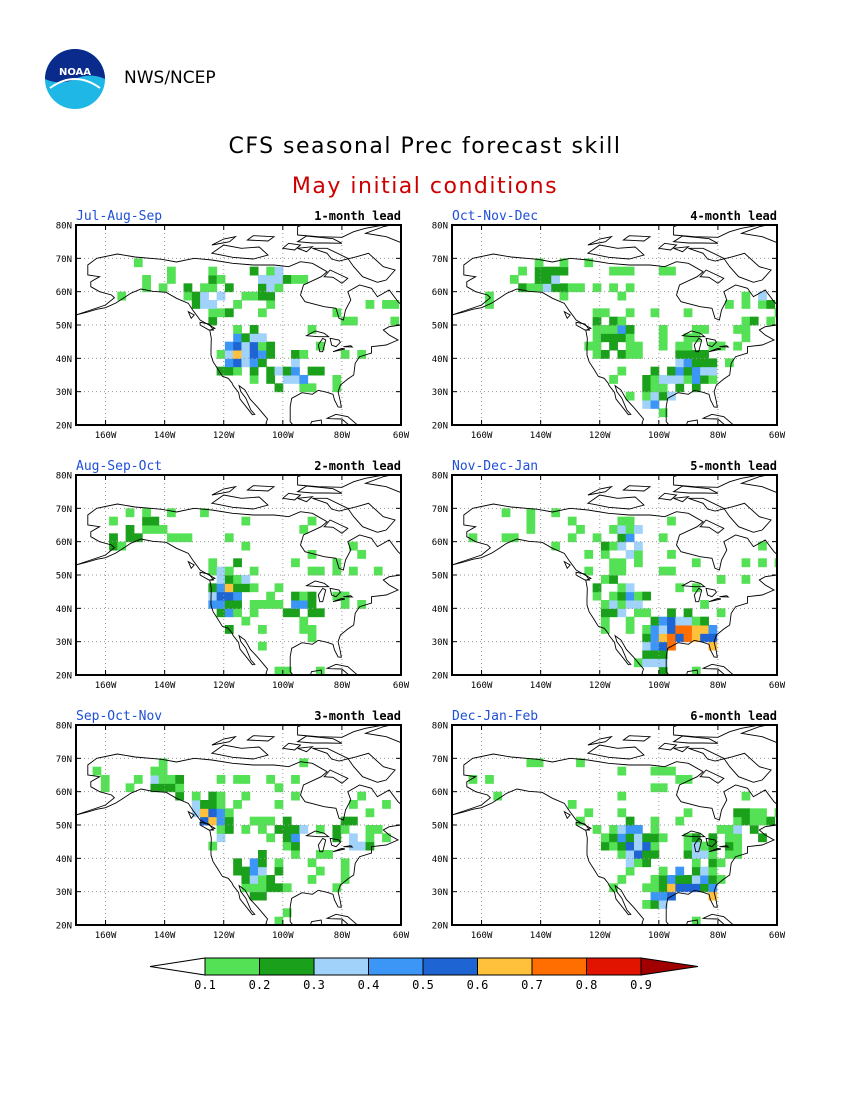 The height and width of the screenshot is (1100, 850). Describe the element at coordinates (314, 985) in the screenshot. I see `legend-label: 0.3` at that location.